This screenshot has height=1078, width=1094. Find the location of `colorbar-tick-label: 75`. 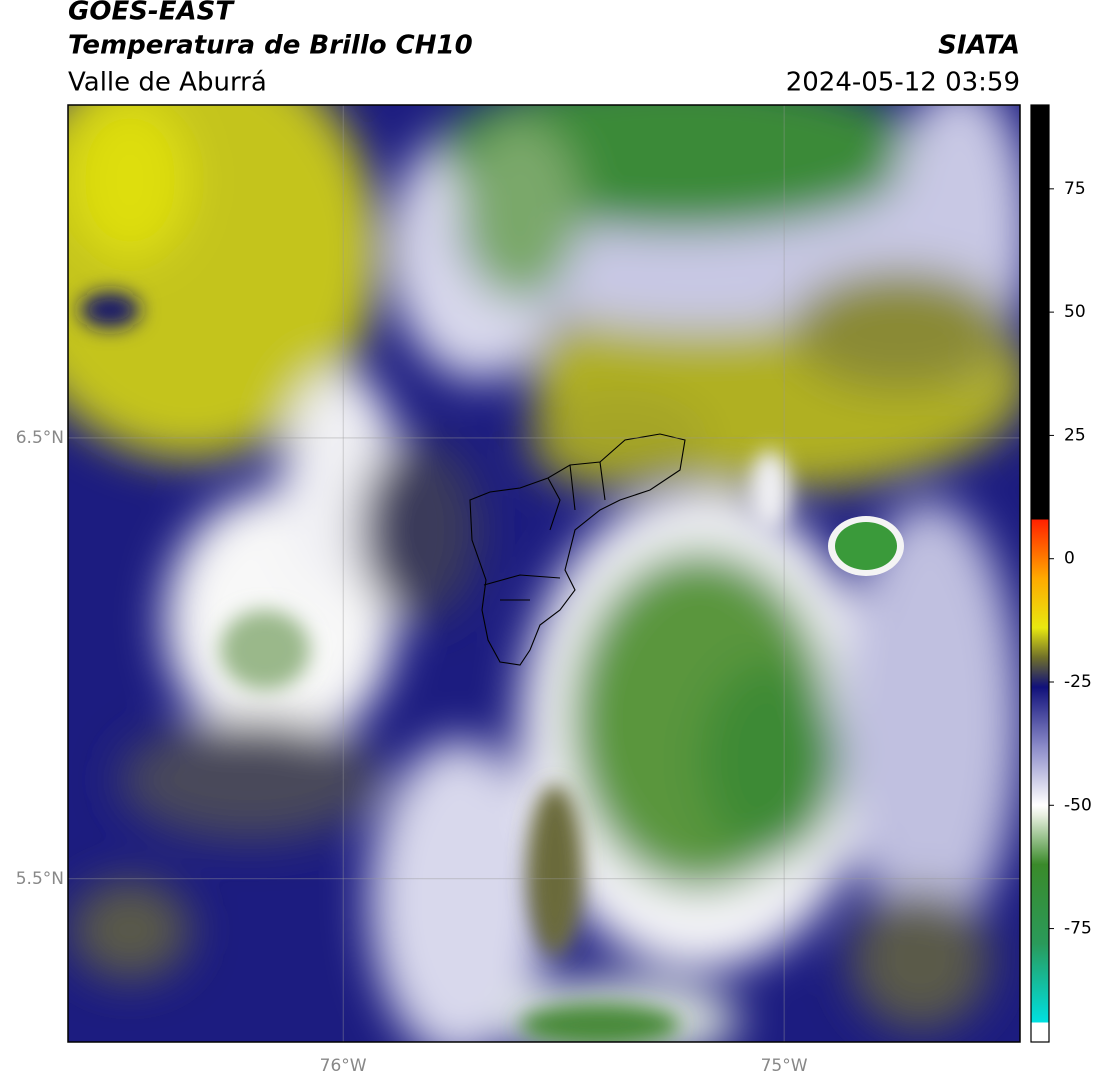

colorbar-tick-label: 75 is located at coordinates (1075, 189).